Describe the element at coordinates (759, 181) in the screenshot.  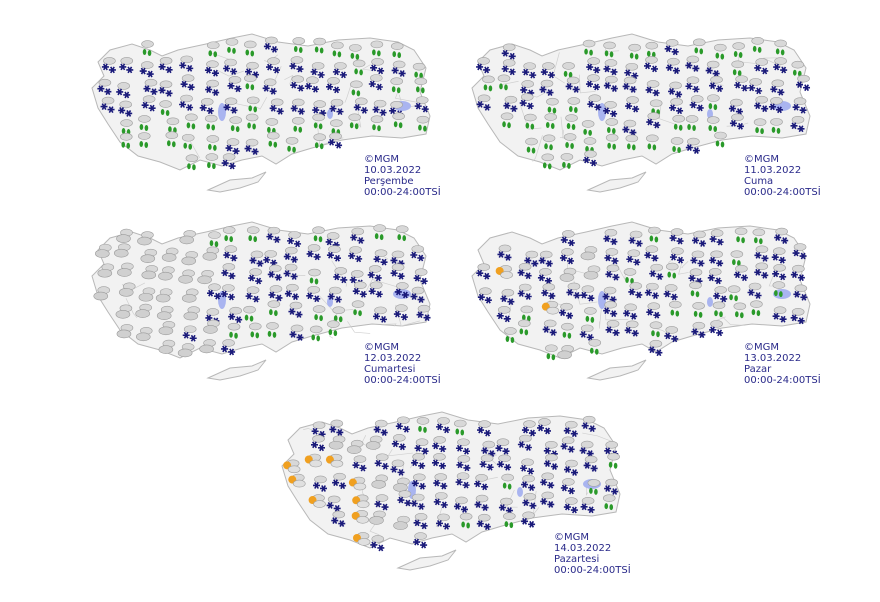
I see `day: Cuma` at that location.